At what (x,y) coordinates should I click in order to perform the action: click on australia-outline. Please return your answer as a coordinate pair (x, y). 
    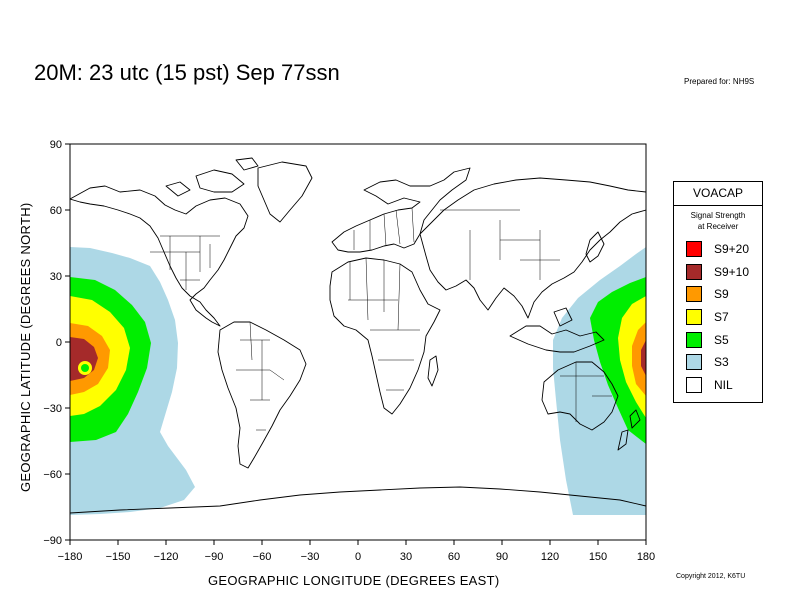
    Looking at the image, I should click on (580, 396).